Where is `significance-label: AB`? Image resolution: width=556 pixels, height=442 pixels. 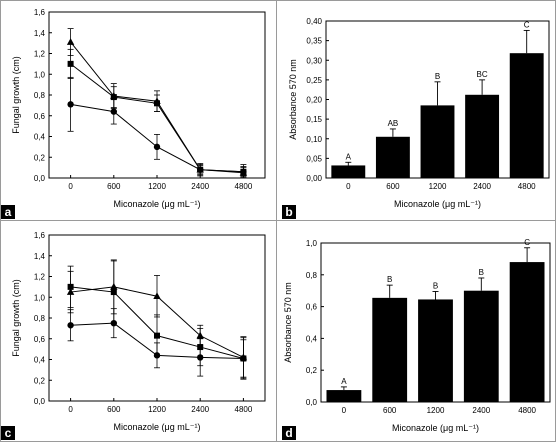 significance-label: AB is located at coordinates (393, 123).